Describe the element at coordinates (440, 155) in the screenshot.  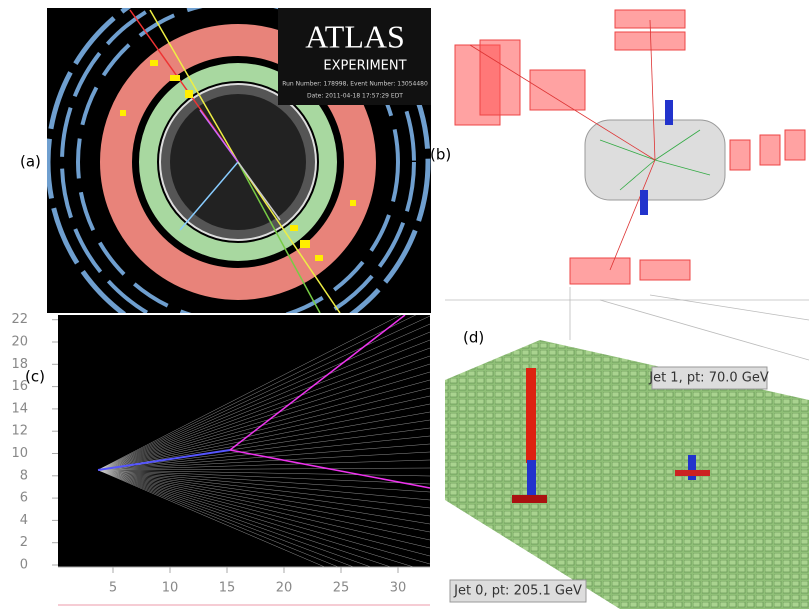
I see `panel-label: (b)` at that location.